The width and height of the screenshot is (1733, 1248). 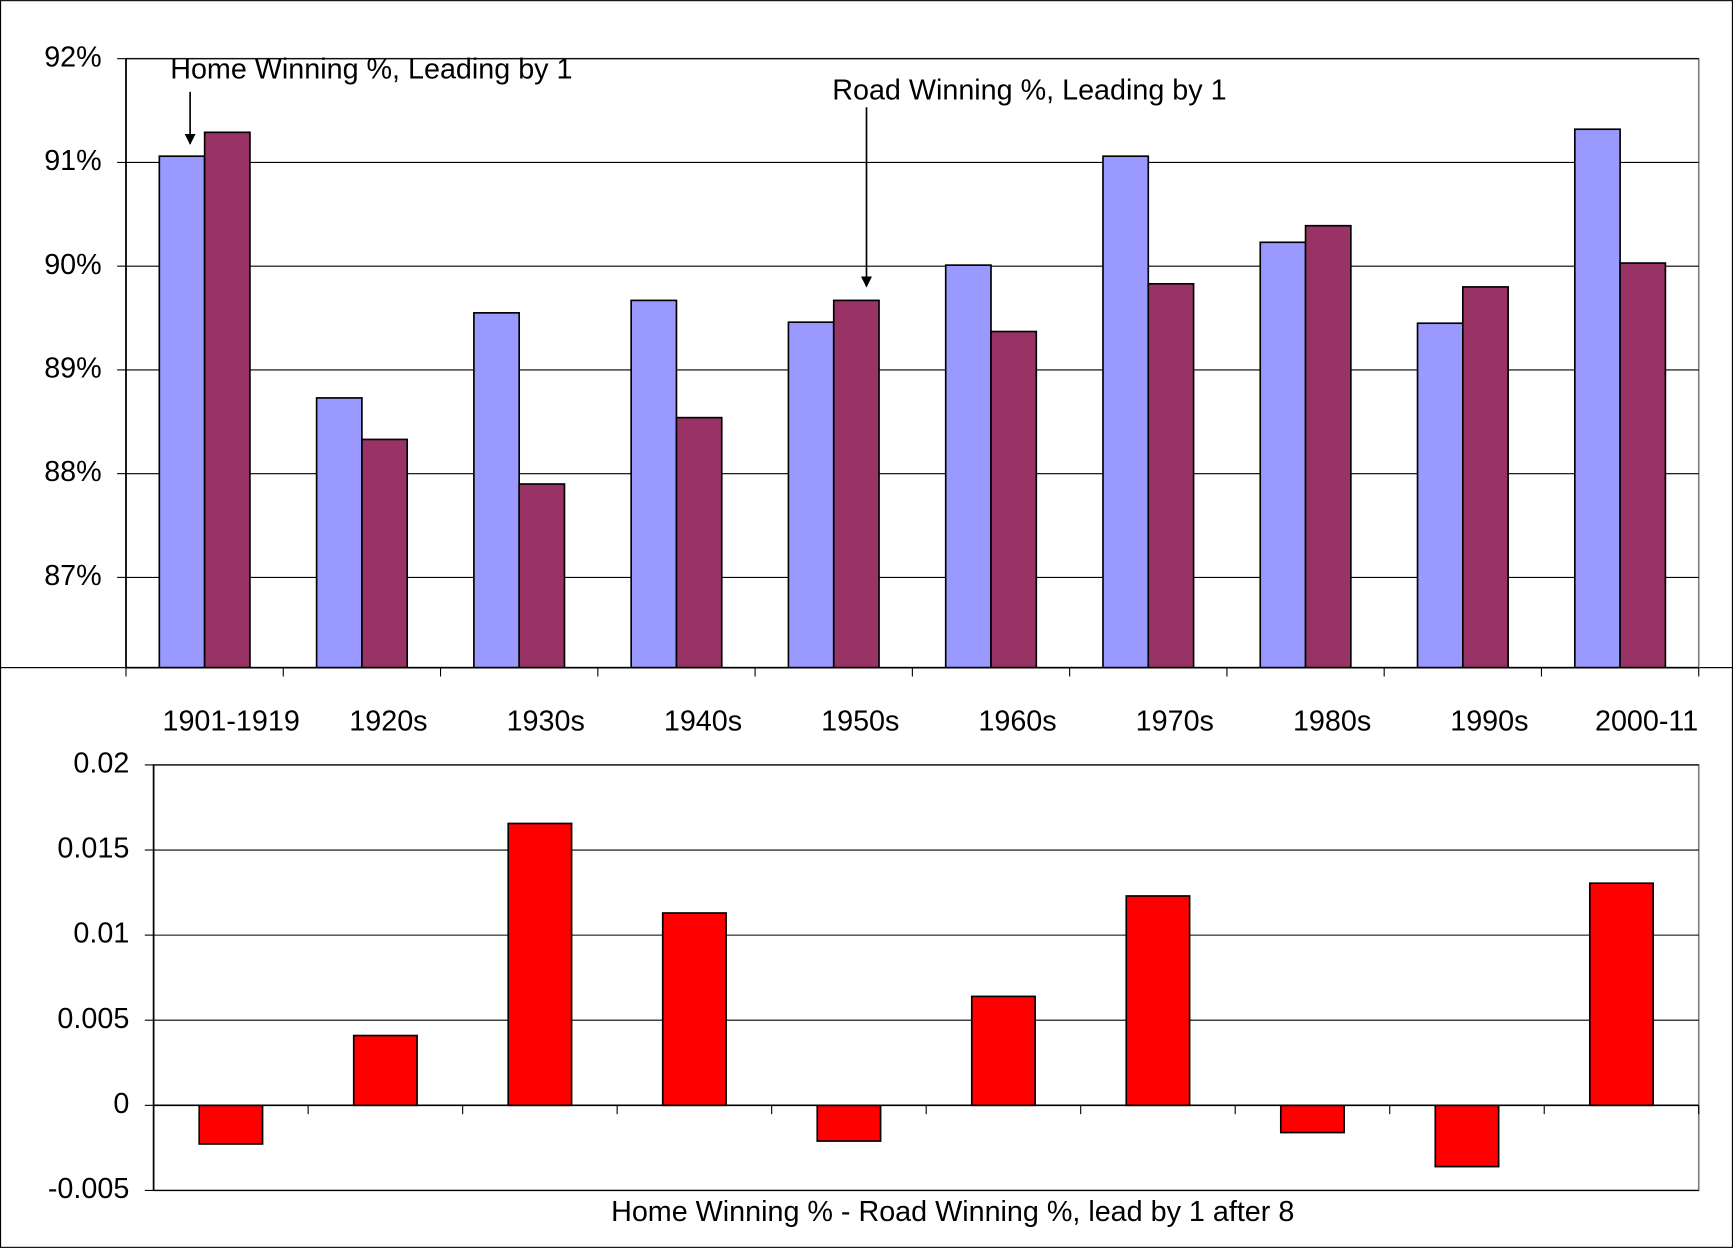 What do you see at coordinates (72, 472) in the screenshot?
I see `y-tick-label: 88%` at bounding box center [72, 472].